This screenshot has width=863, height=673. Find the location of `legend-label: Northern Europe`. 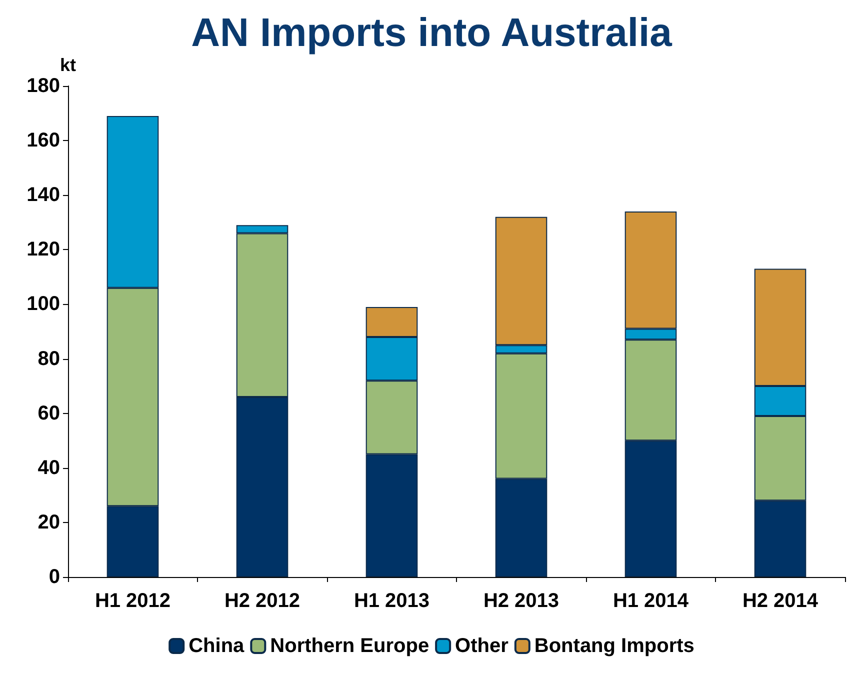

legend-label: Northern Europe is located at coordinates (350, 646).